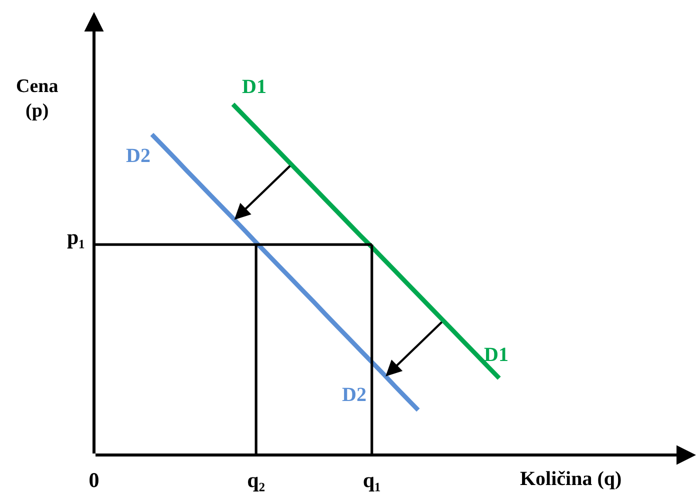  What do you see at coordinates (94, 480) in the screenshot?
I see `x-tick-label: 0` at bounding box center [94, 480].